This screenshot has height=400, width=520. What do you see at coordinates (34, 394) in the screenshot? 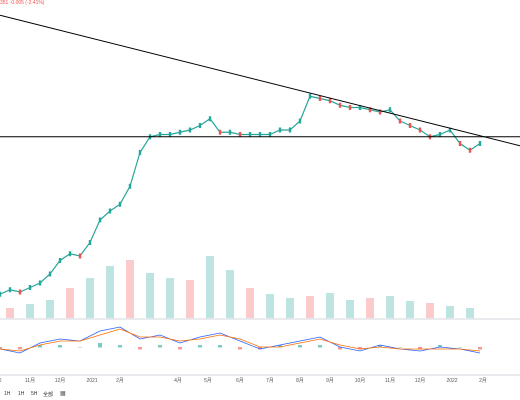
I see `timeframe-3: 5H` at bounding box center [34, 394].